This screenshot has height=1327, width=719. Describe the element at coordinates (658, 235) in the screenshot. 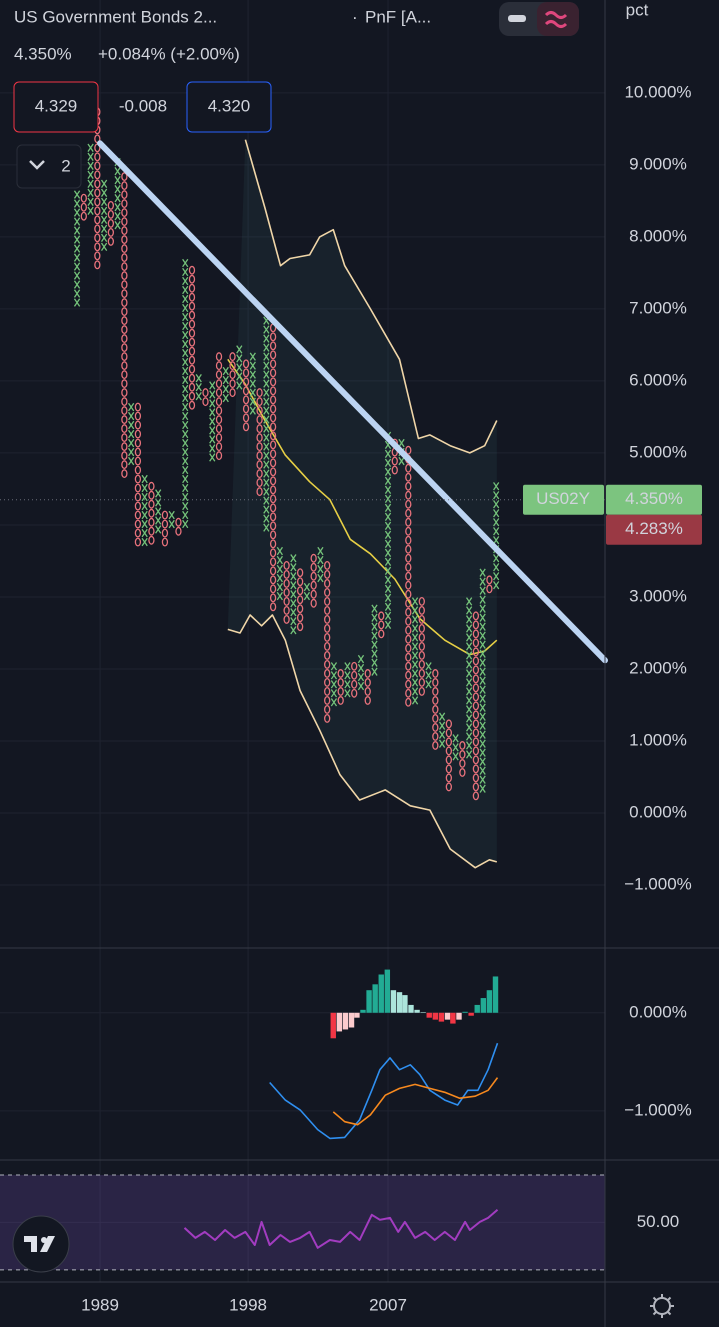

I see `y-tick-label: 8.000%` at that location.